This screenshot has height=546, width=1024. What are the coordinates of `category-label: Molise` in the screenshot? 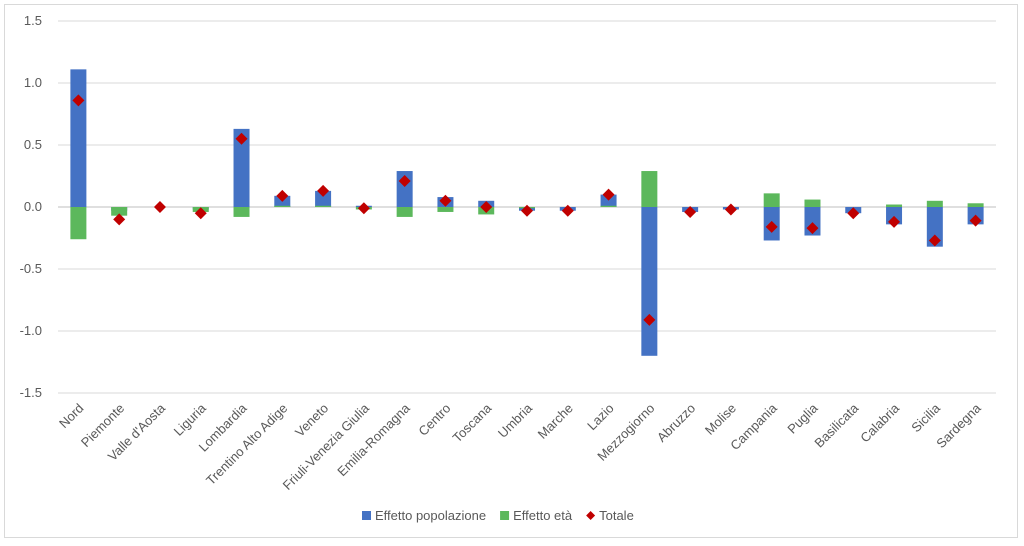 It's located at (720, 419).